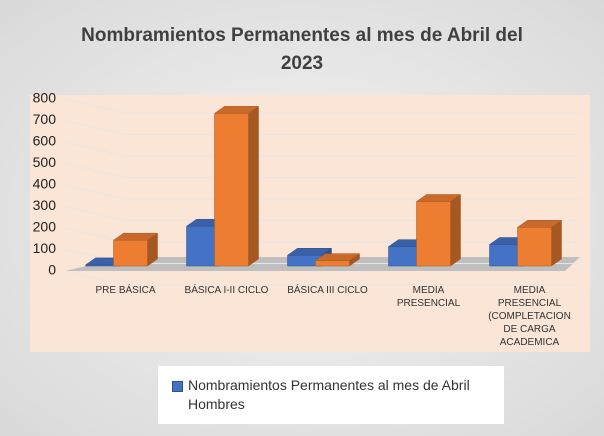 This screenshot has height=436, width=604. I want to click on x-tick-label: PRE BÁSICA, so click(125, 290).